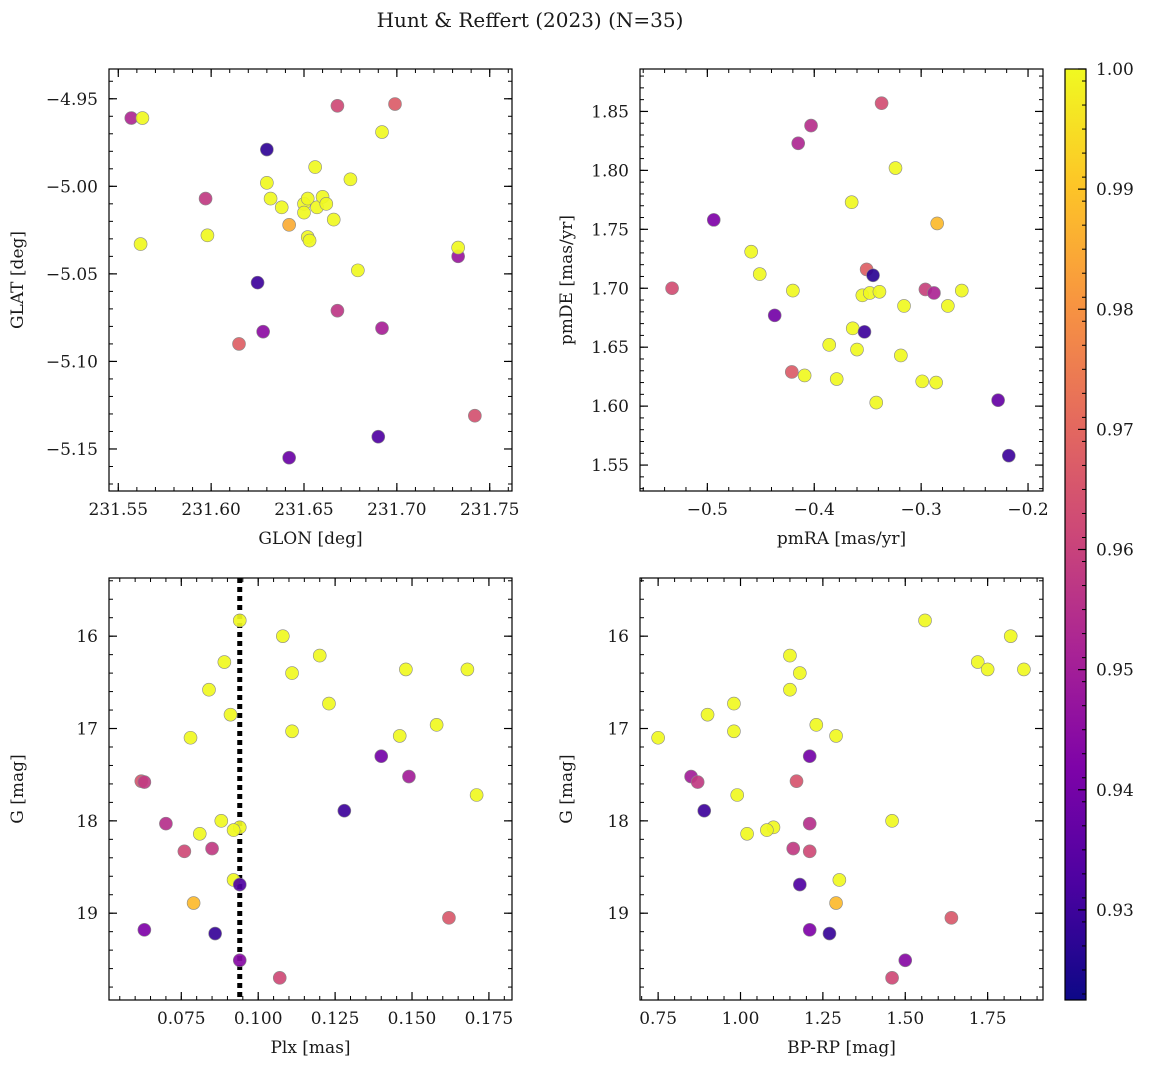  I want to click on y-tick-label: 16, so click(87, 637).